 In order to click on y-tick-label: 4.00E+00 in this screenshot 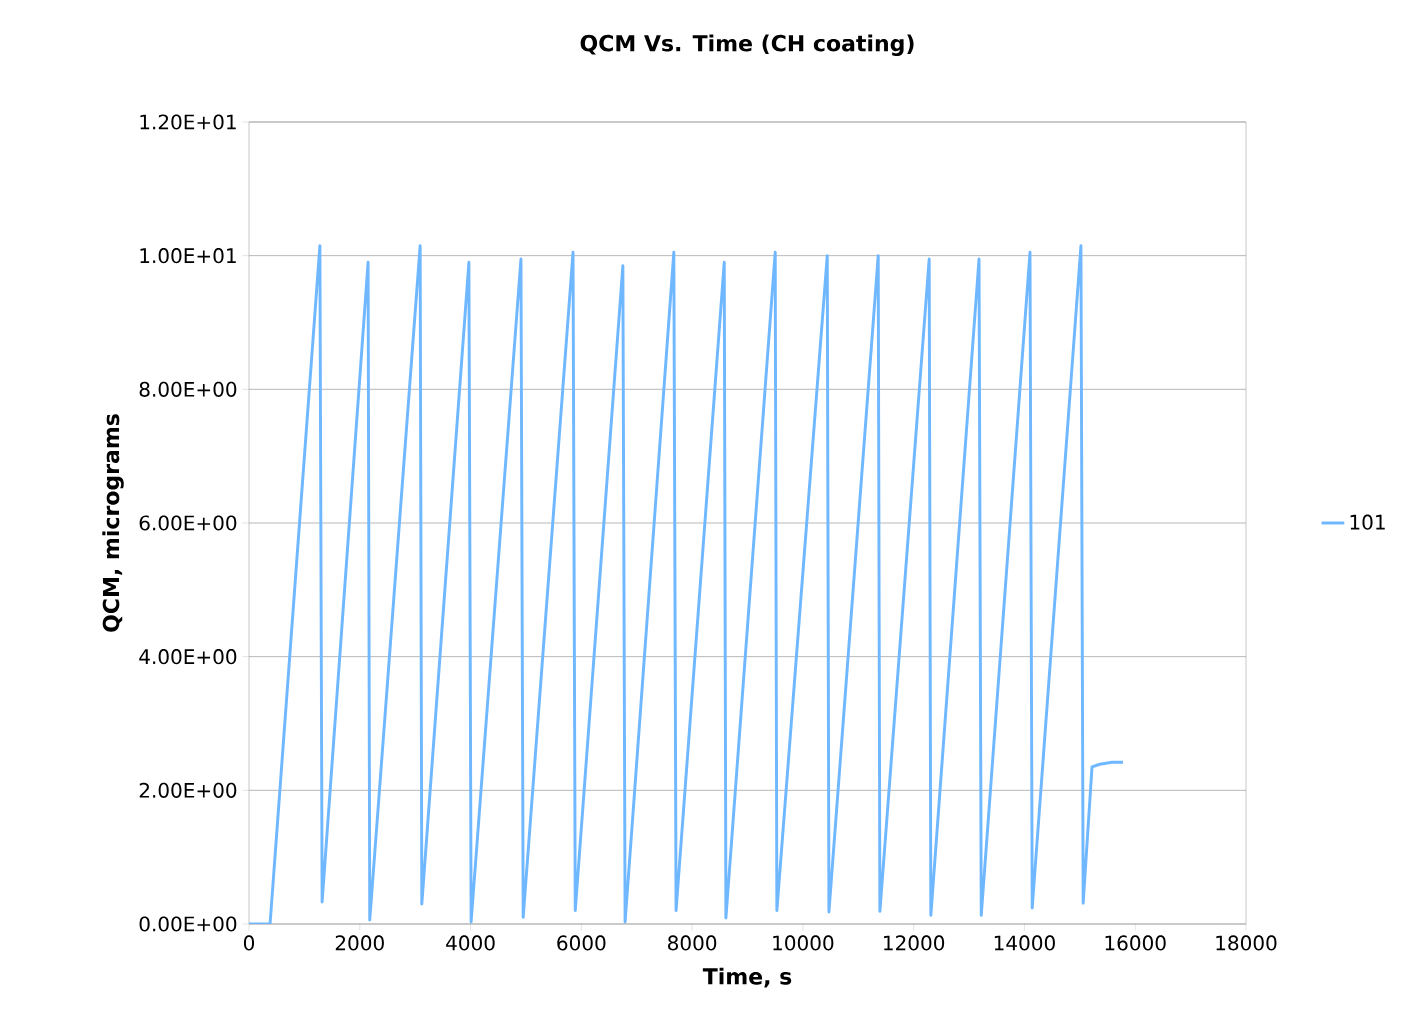, I will do `click(188, 657)`.